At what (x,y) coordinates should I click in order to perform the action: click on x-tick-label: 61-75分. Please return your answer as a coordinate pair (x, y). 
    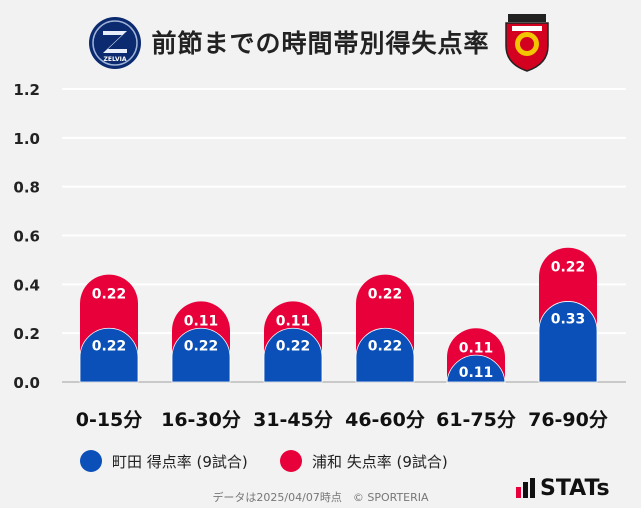
    Looking at the image, I should click on (476, 420).